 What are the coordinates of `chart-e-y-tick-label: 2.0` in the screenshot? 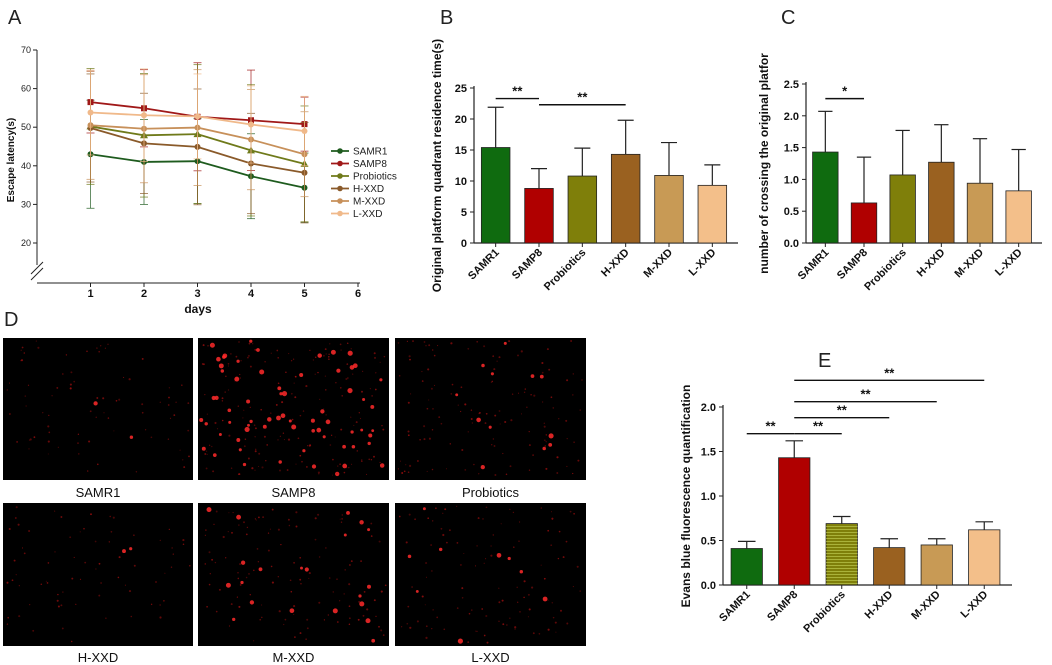 It's located at (708, 408).